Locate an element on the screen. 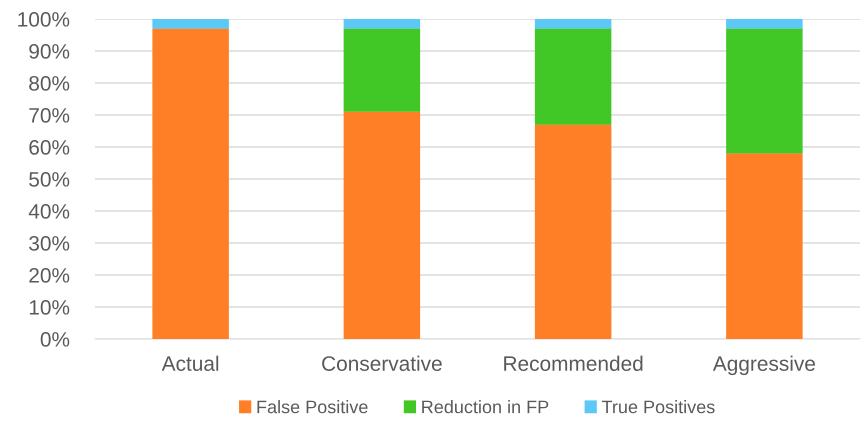  legend-label: Reduction in FP is located at coordinates (485, 407).